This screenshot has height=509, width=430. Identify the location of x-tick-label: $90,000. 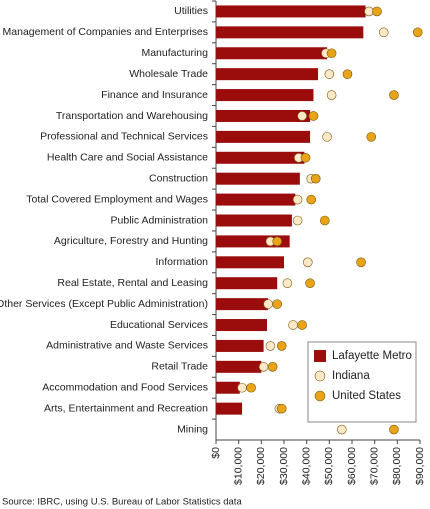
(420, 466).